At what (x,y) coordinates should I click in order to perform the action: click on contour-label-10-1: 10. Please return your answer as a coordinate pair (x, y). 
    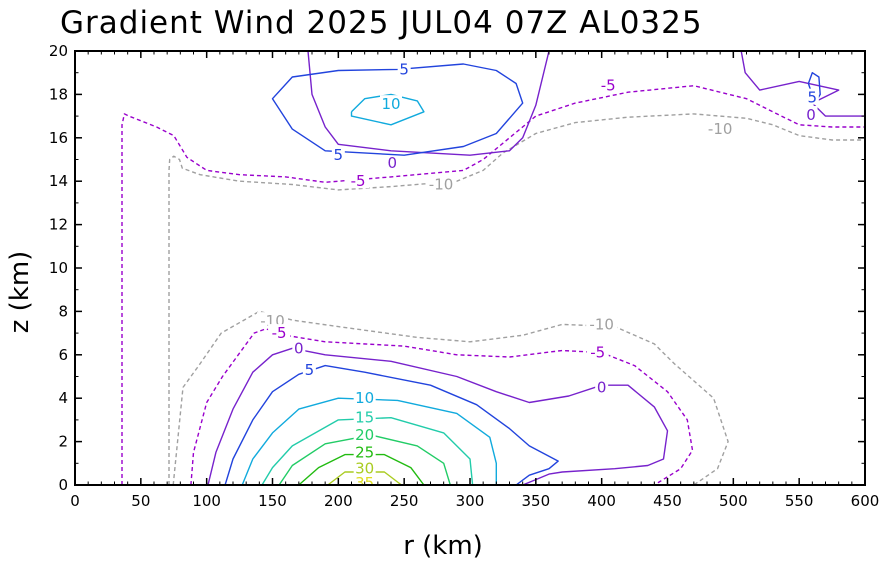
    Looking at the image, I should click on (390, 104).